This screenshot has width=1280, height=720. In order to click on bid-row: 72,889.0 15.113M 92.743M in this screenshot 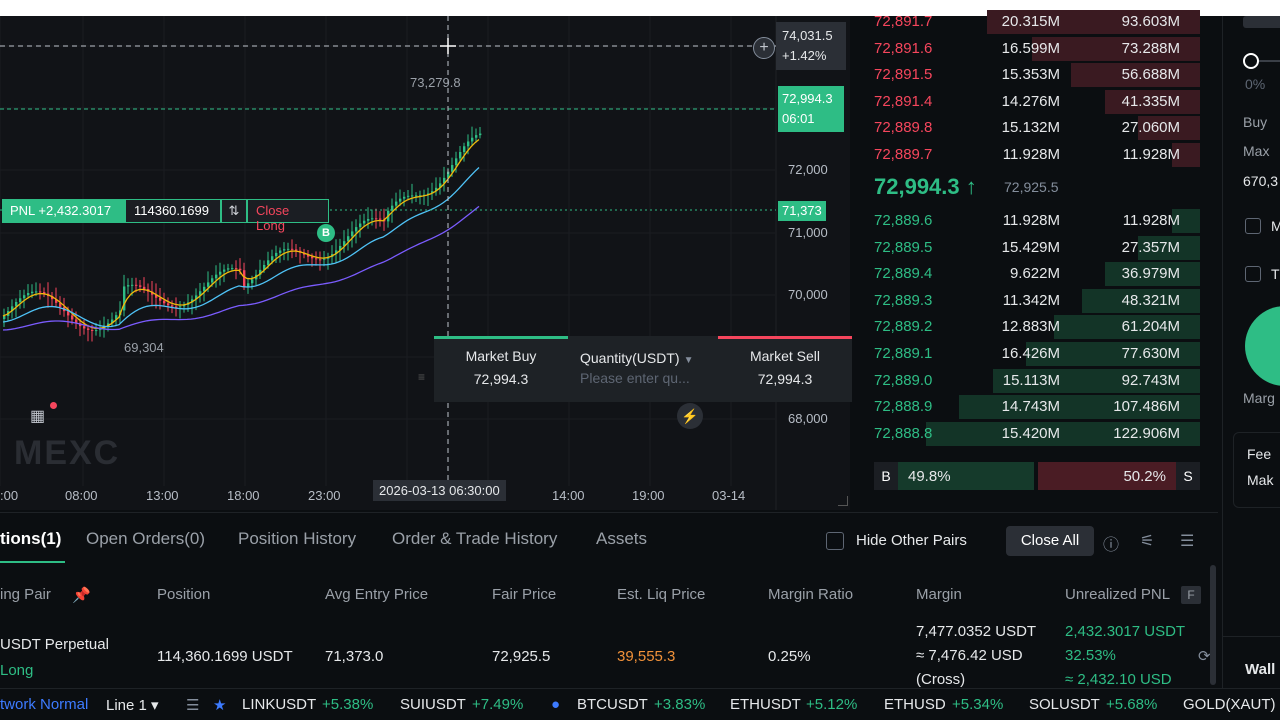, I will do `click(1026, 381)`.